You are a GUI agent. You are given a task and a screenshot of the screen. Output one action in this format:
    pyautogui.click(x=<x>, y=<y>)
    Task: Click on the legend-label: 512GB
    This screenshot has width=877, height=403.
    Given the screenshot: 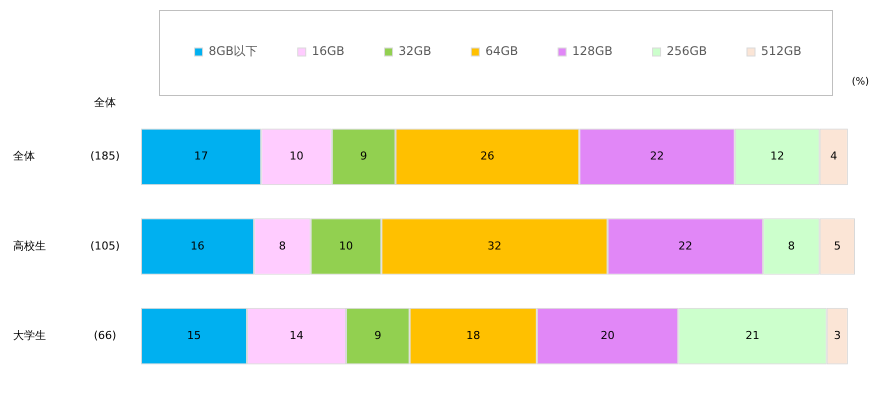 What is the action you would take?
    pyautogui.click(x=781, y=51)
    